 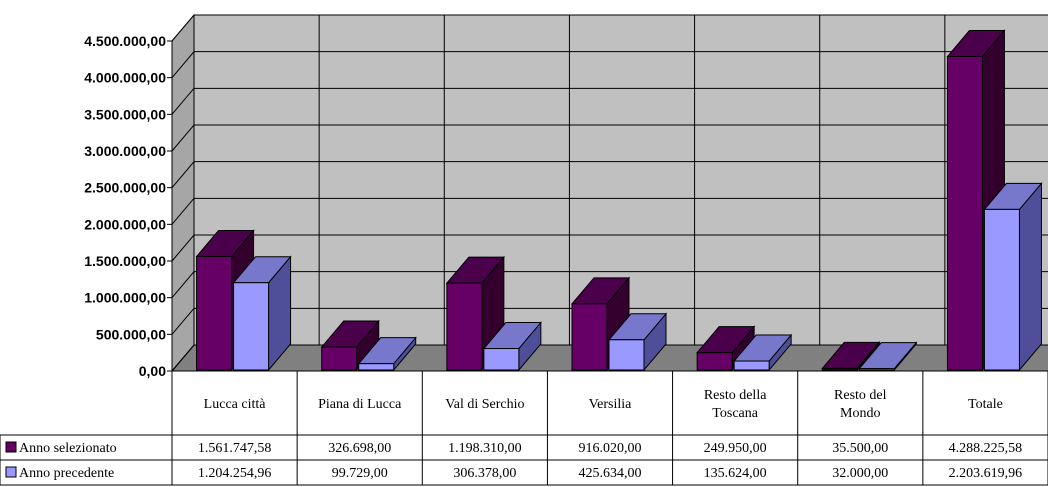 What do you see at coordinates (125, 261) in the screenshot?
I see `y-tick-label: 1.500.000,00` at bounding box center [125, 261].